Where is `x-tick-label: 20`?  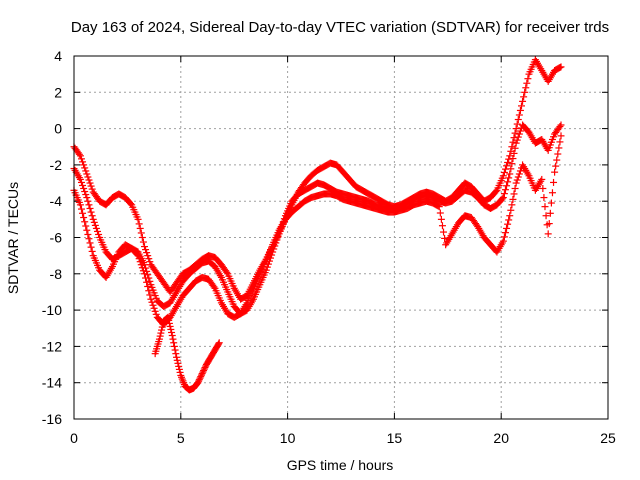
x-tick-label: 20 is located at coordinates (501, 438).